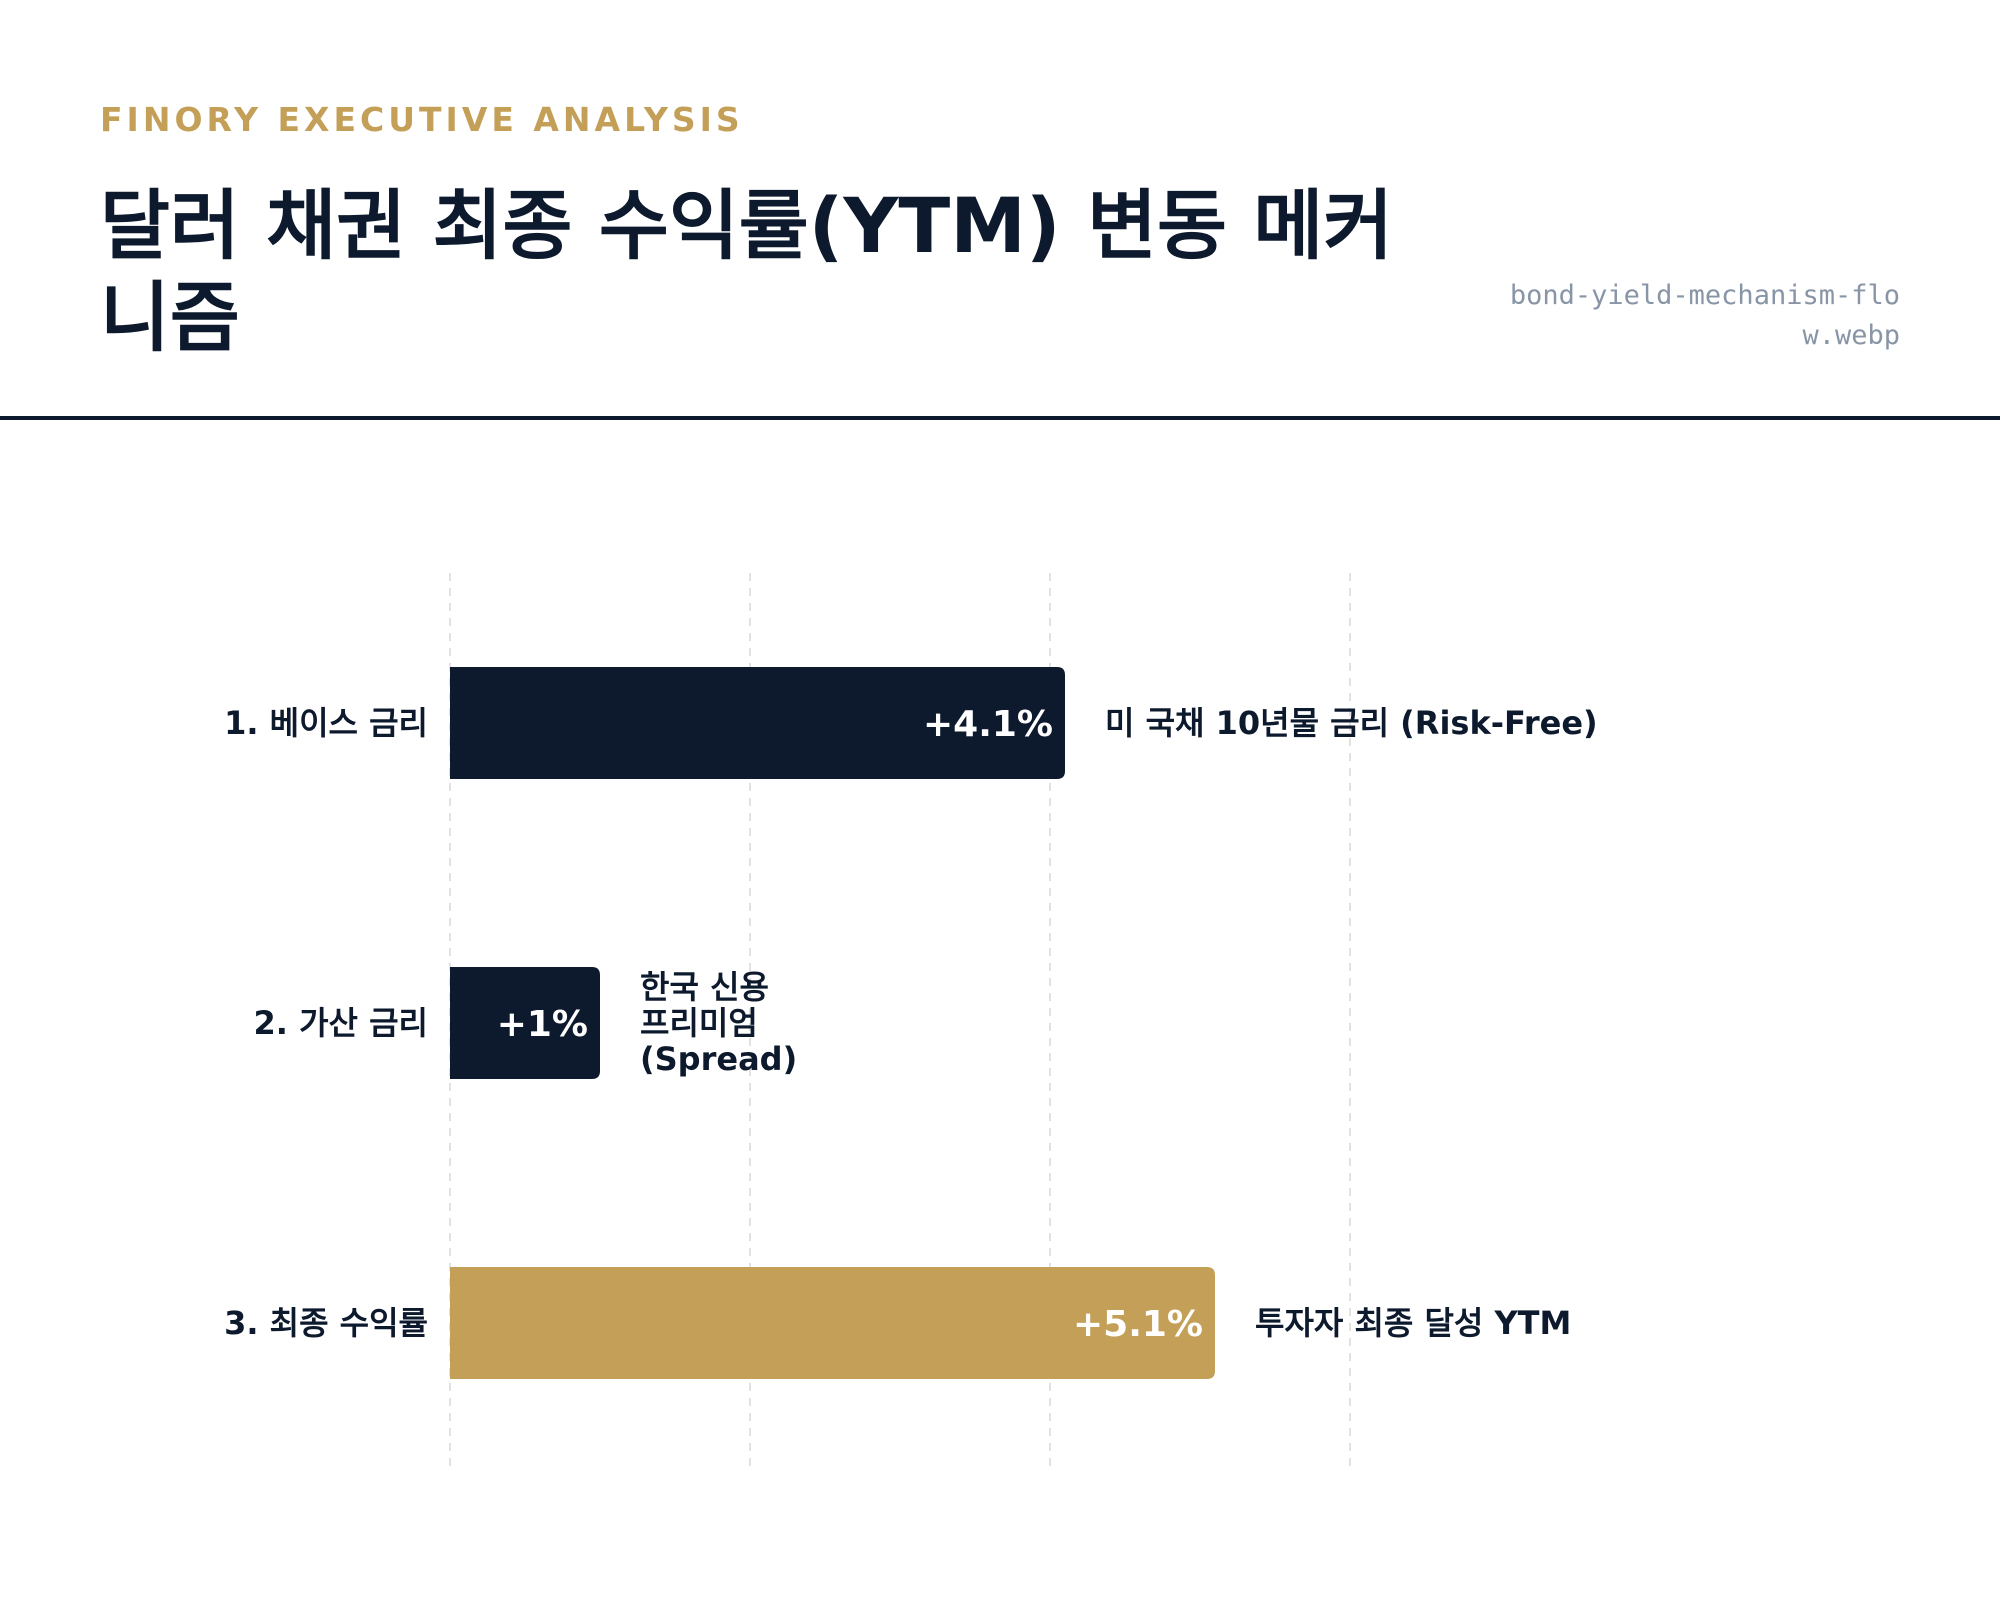  Describe the element at coordinates (1000, 418) in the screenshot. I see `header-divider` at that location.